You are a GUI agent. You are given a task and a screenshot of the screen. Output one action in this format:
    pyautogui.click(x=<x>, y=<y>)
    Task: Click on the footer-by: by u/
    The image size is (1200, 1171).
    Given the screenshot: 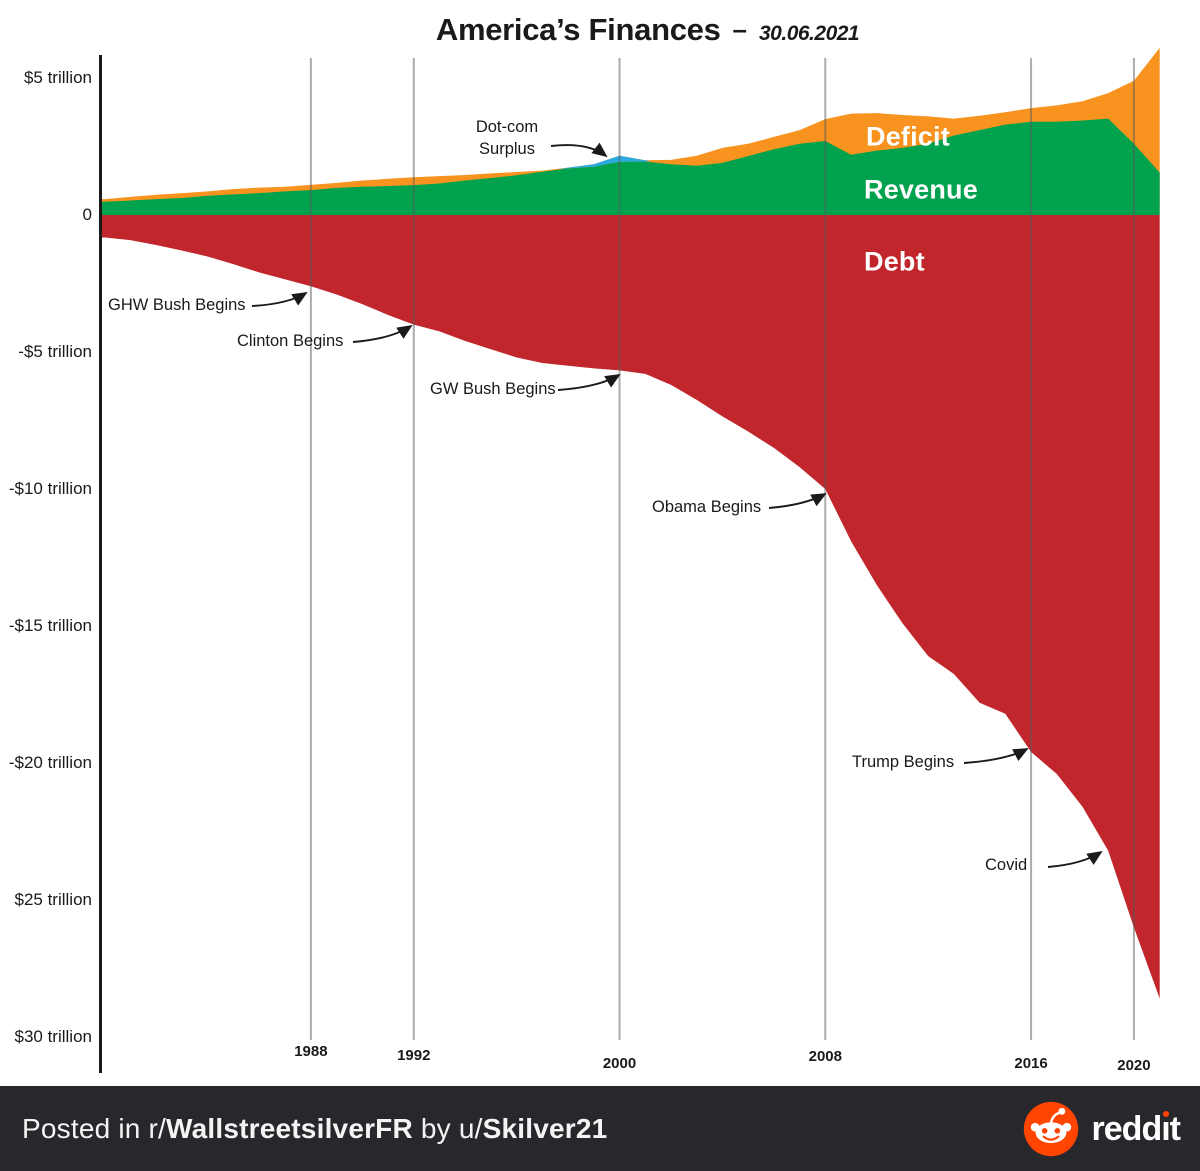 What is the action you would take?
    pyautogui.click(x=447, y=1128)
    